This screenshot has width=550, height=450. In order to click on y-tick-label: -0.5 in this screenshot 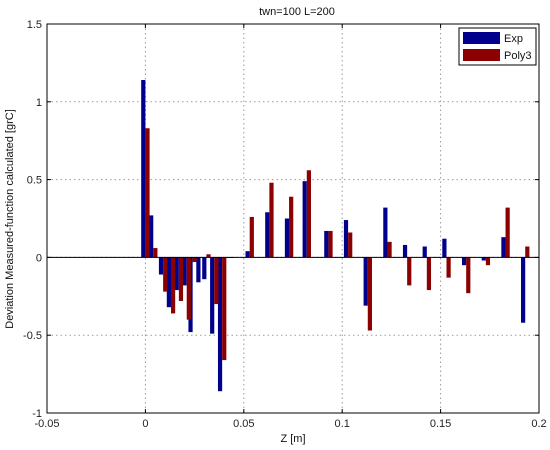, I will do `click(32, 336)`.